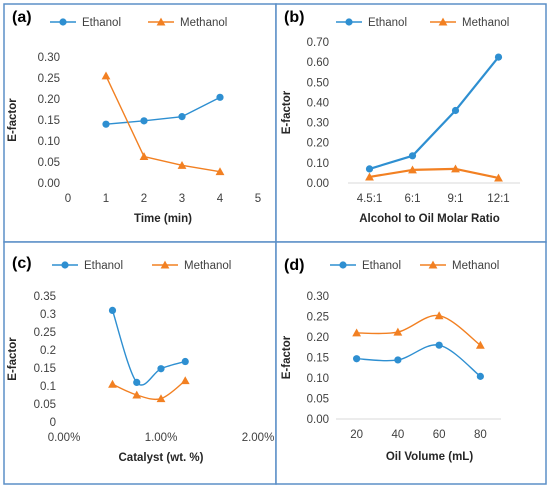  Describe the element at coordinates (294, 17) in the screenshot. I see `panel-label: (b)` at that location.